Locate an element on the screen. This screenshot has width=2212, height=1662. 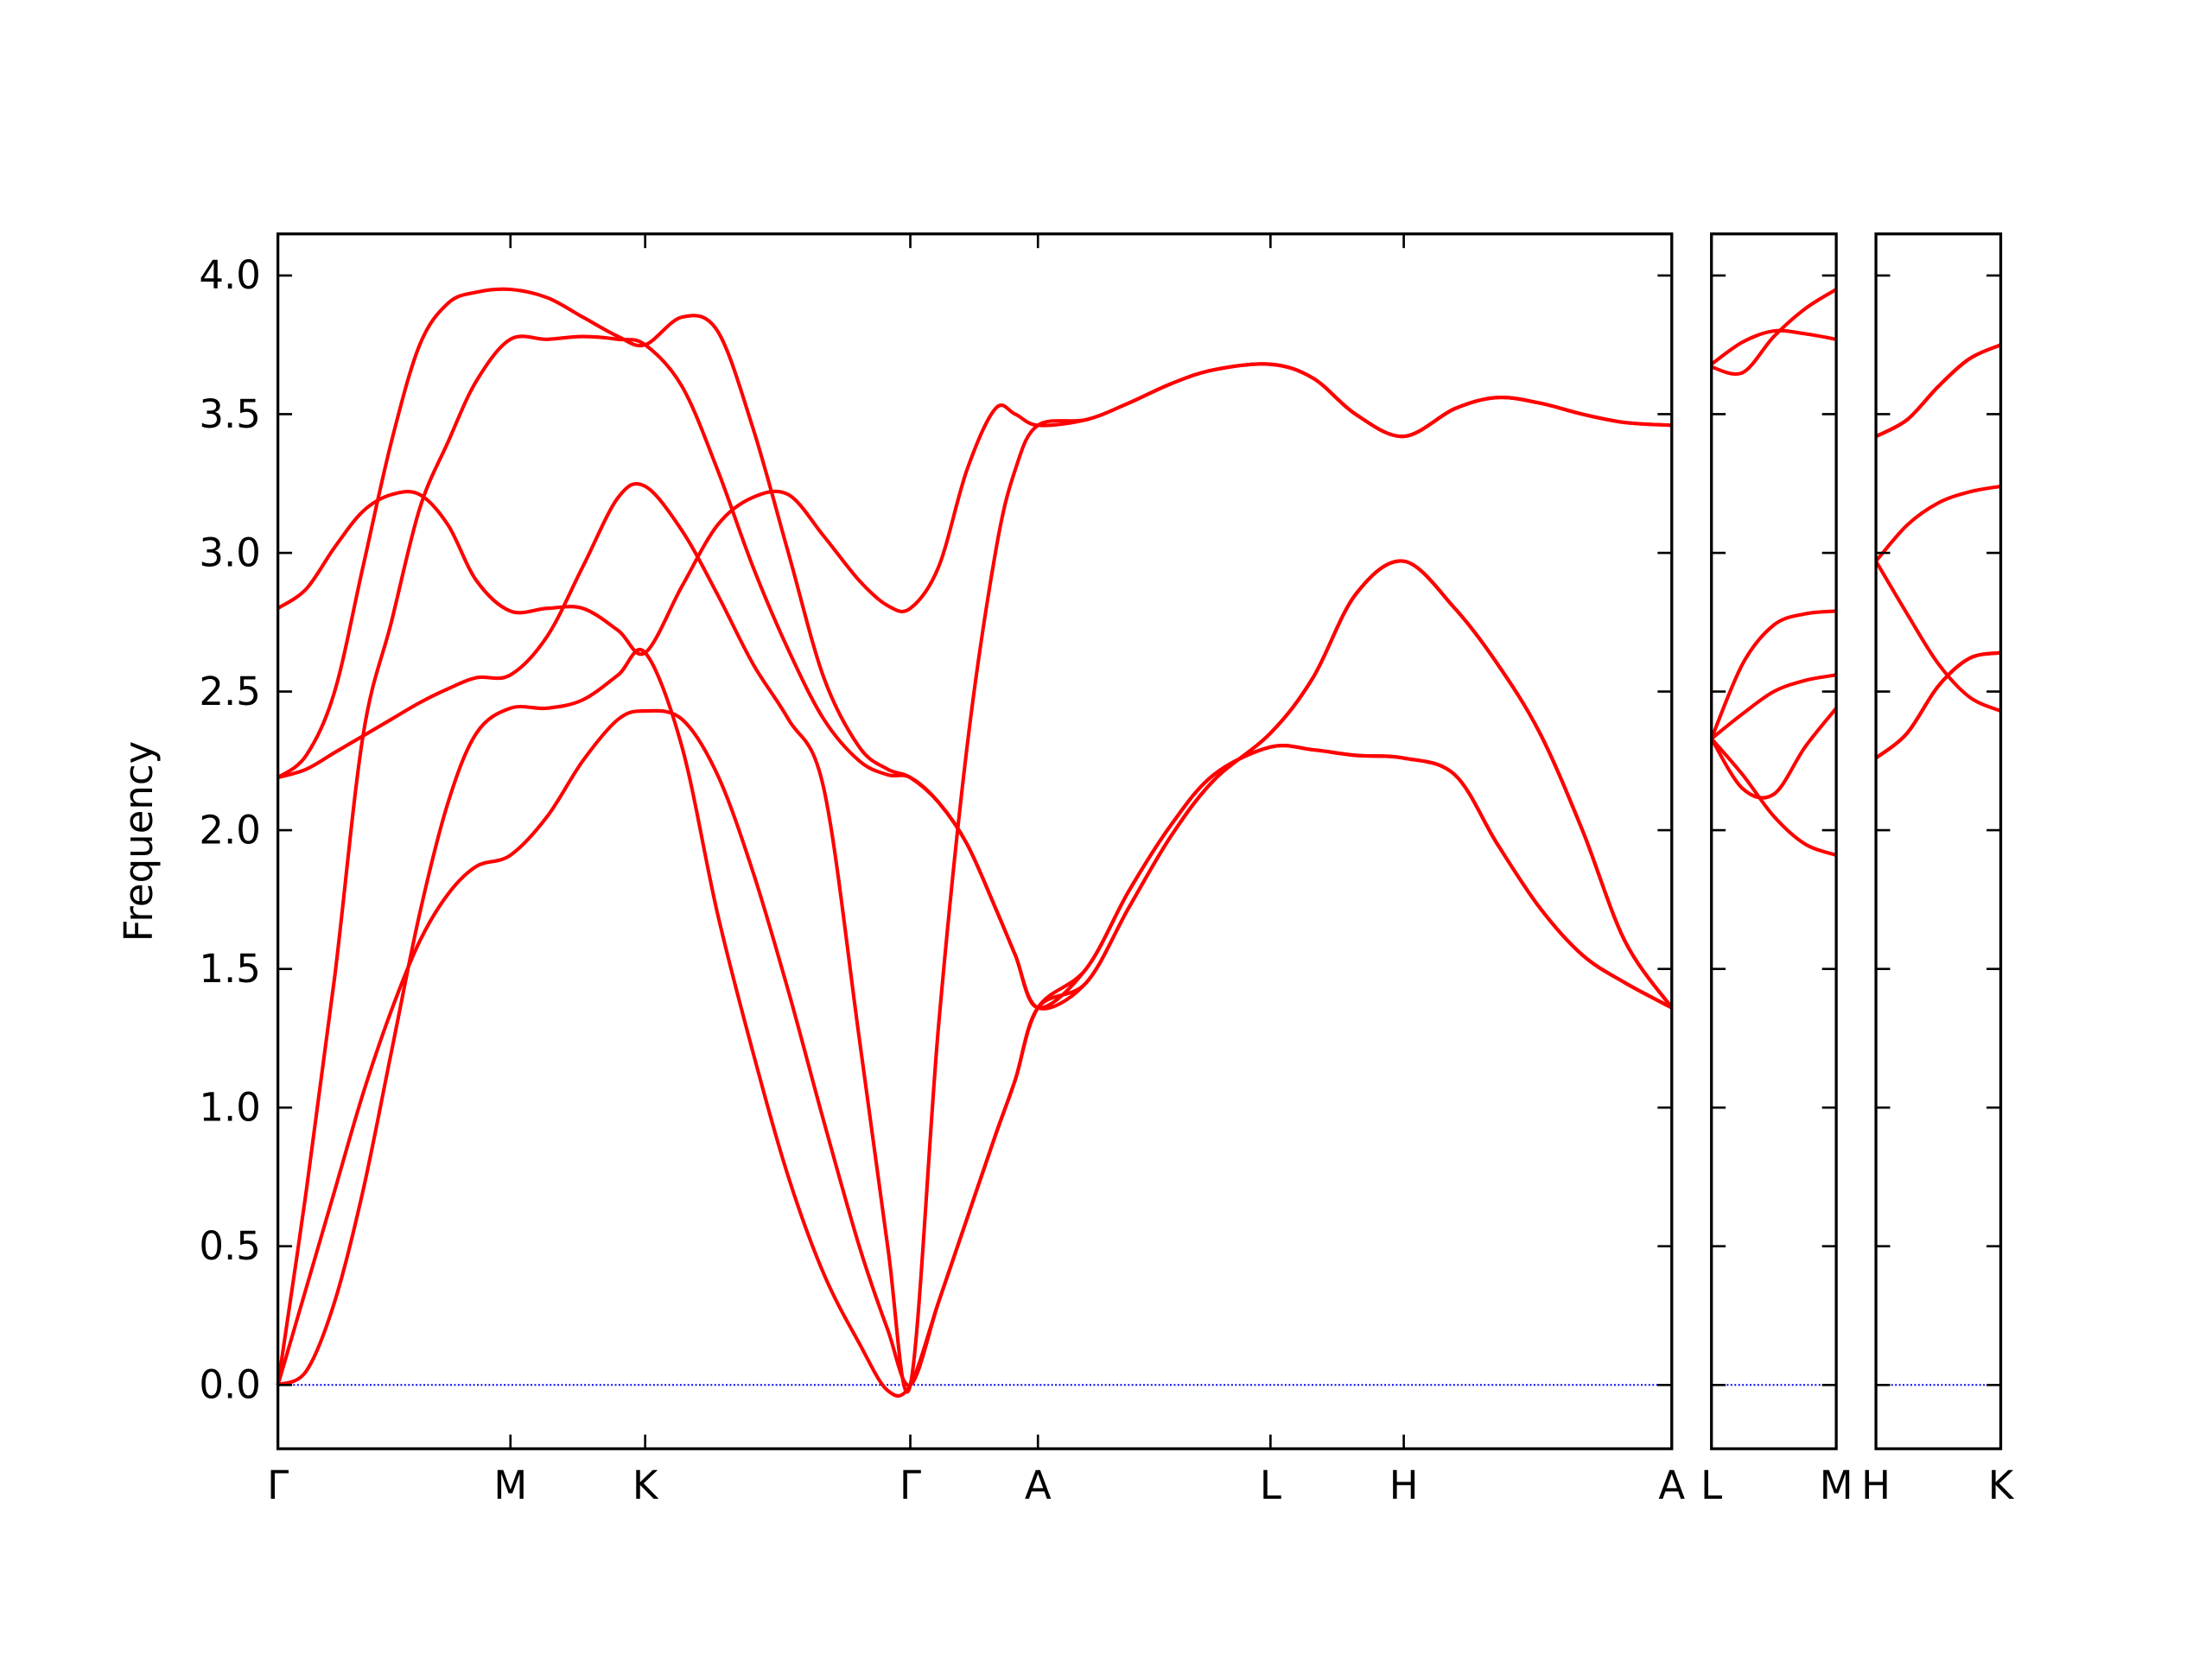
y-tick-label: 0.0 is located at coordinates (230, 1385).